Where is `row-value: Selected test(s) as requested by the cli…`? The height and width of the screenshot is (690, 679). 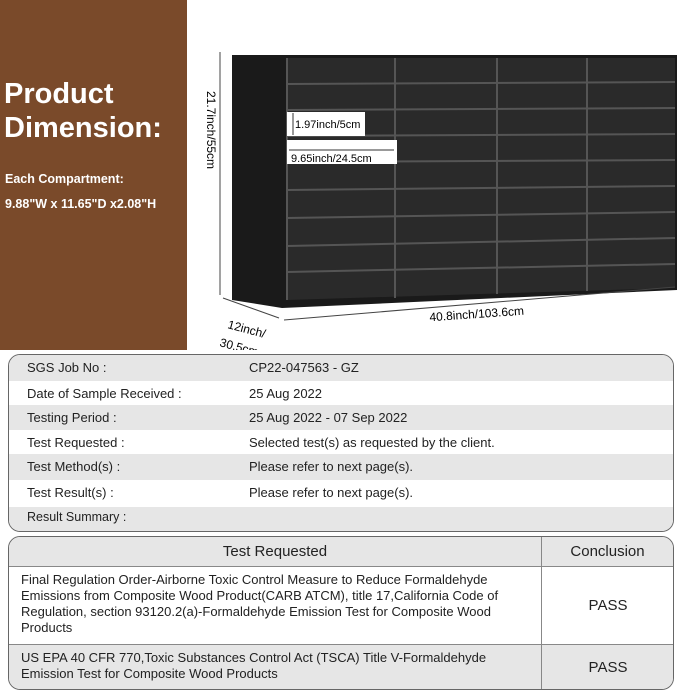 row-value: Selected test(s) as requested by the cli… is located at coordinates (372, 442).